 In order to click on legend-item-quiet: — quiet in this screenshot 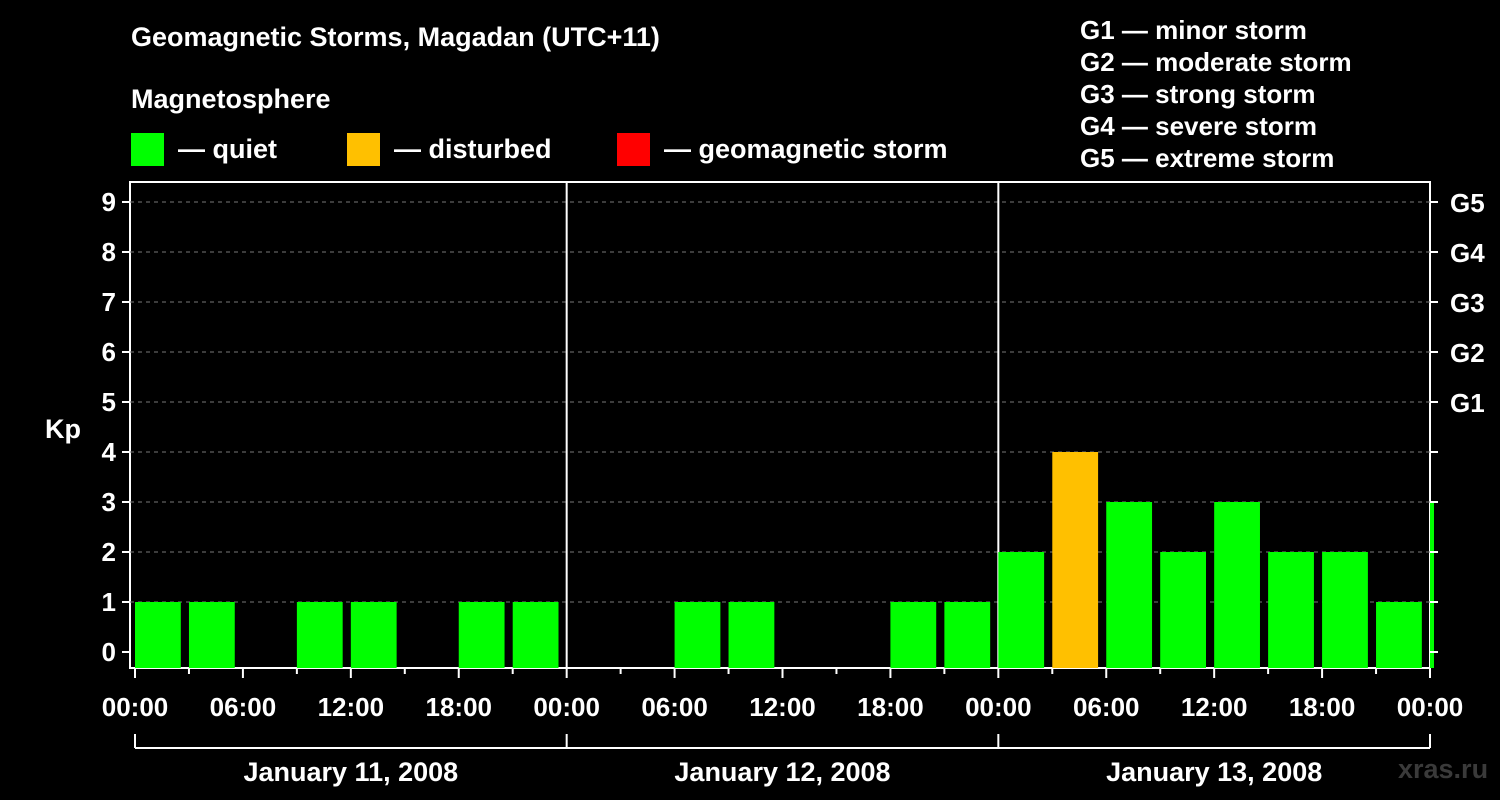, I will do `click(204, 149)`.